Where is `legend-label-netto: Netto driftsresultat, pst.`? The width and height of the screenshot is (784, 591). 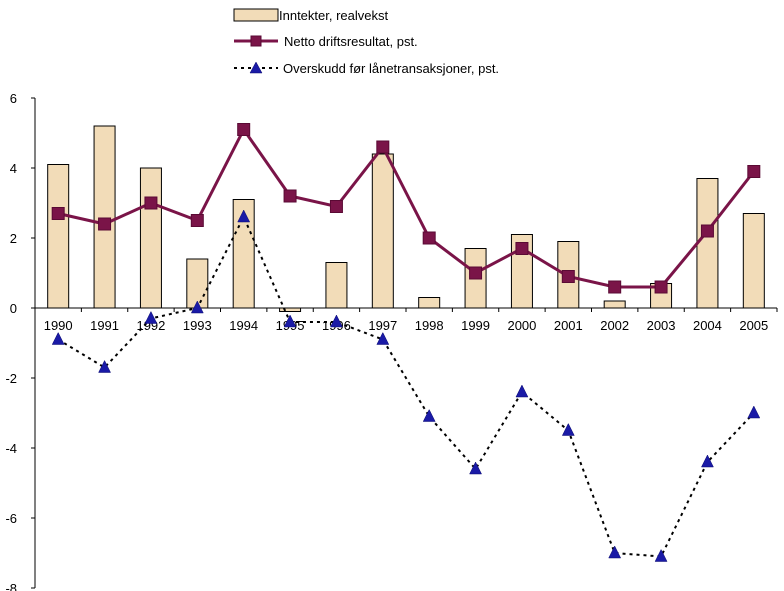
legend-label-netto: Netto driftsresultat, pst. is located at coordinates (351, 41).